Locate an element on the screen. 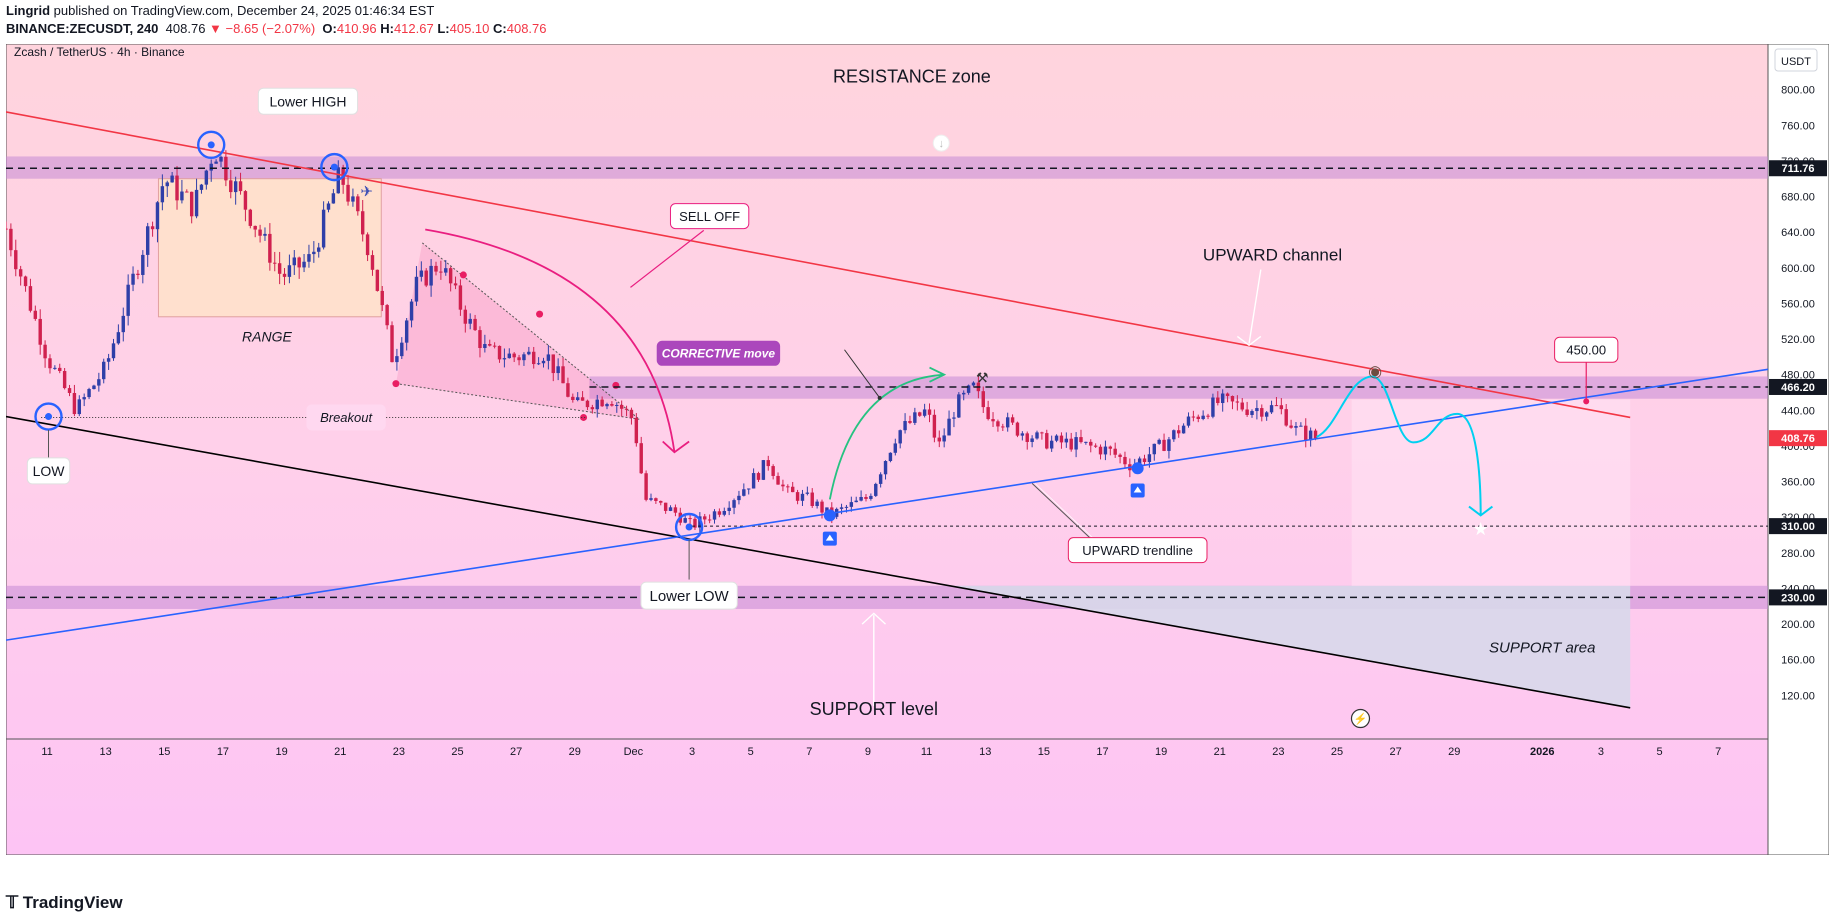 The height and width of the screenshot is (921, 1829). upward-trendline-text: UPWARD trendline is located at coordinates (1137, 550).